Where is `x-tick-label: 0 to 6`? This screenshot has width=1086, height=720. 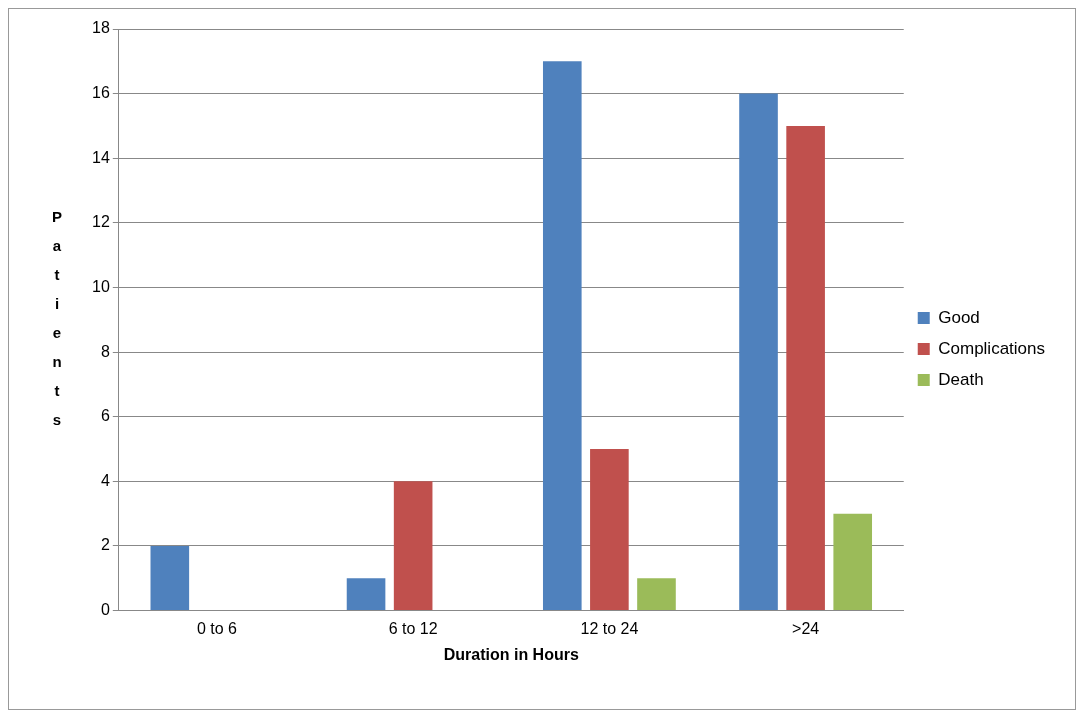
x-tick-label: 0 to 6 is located at coordinates (217, 628).